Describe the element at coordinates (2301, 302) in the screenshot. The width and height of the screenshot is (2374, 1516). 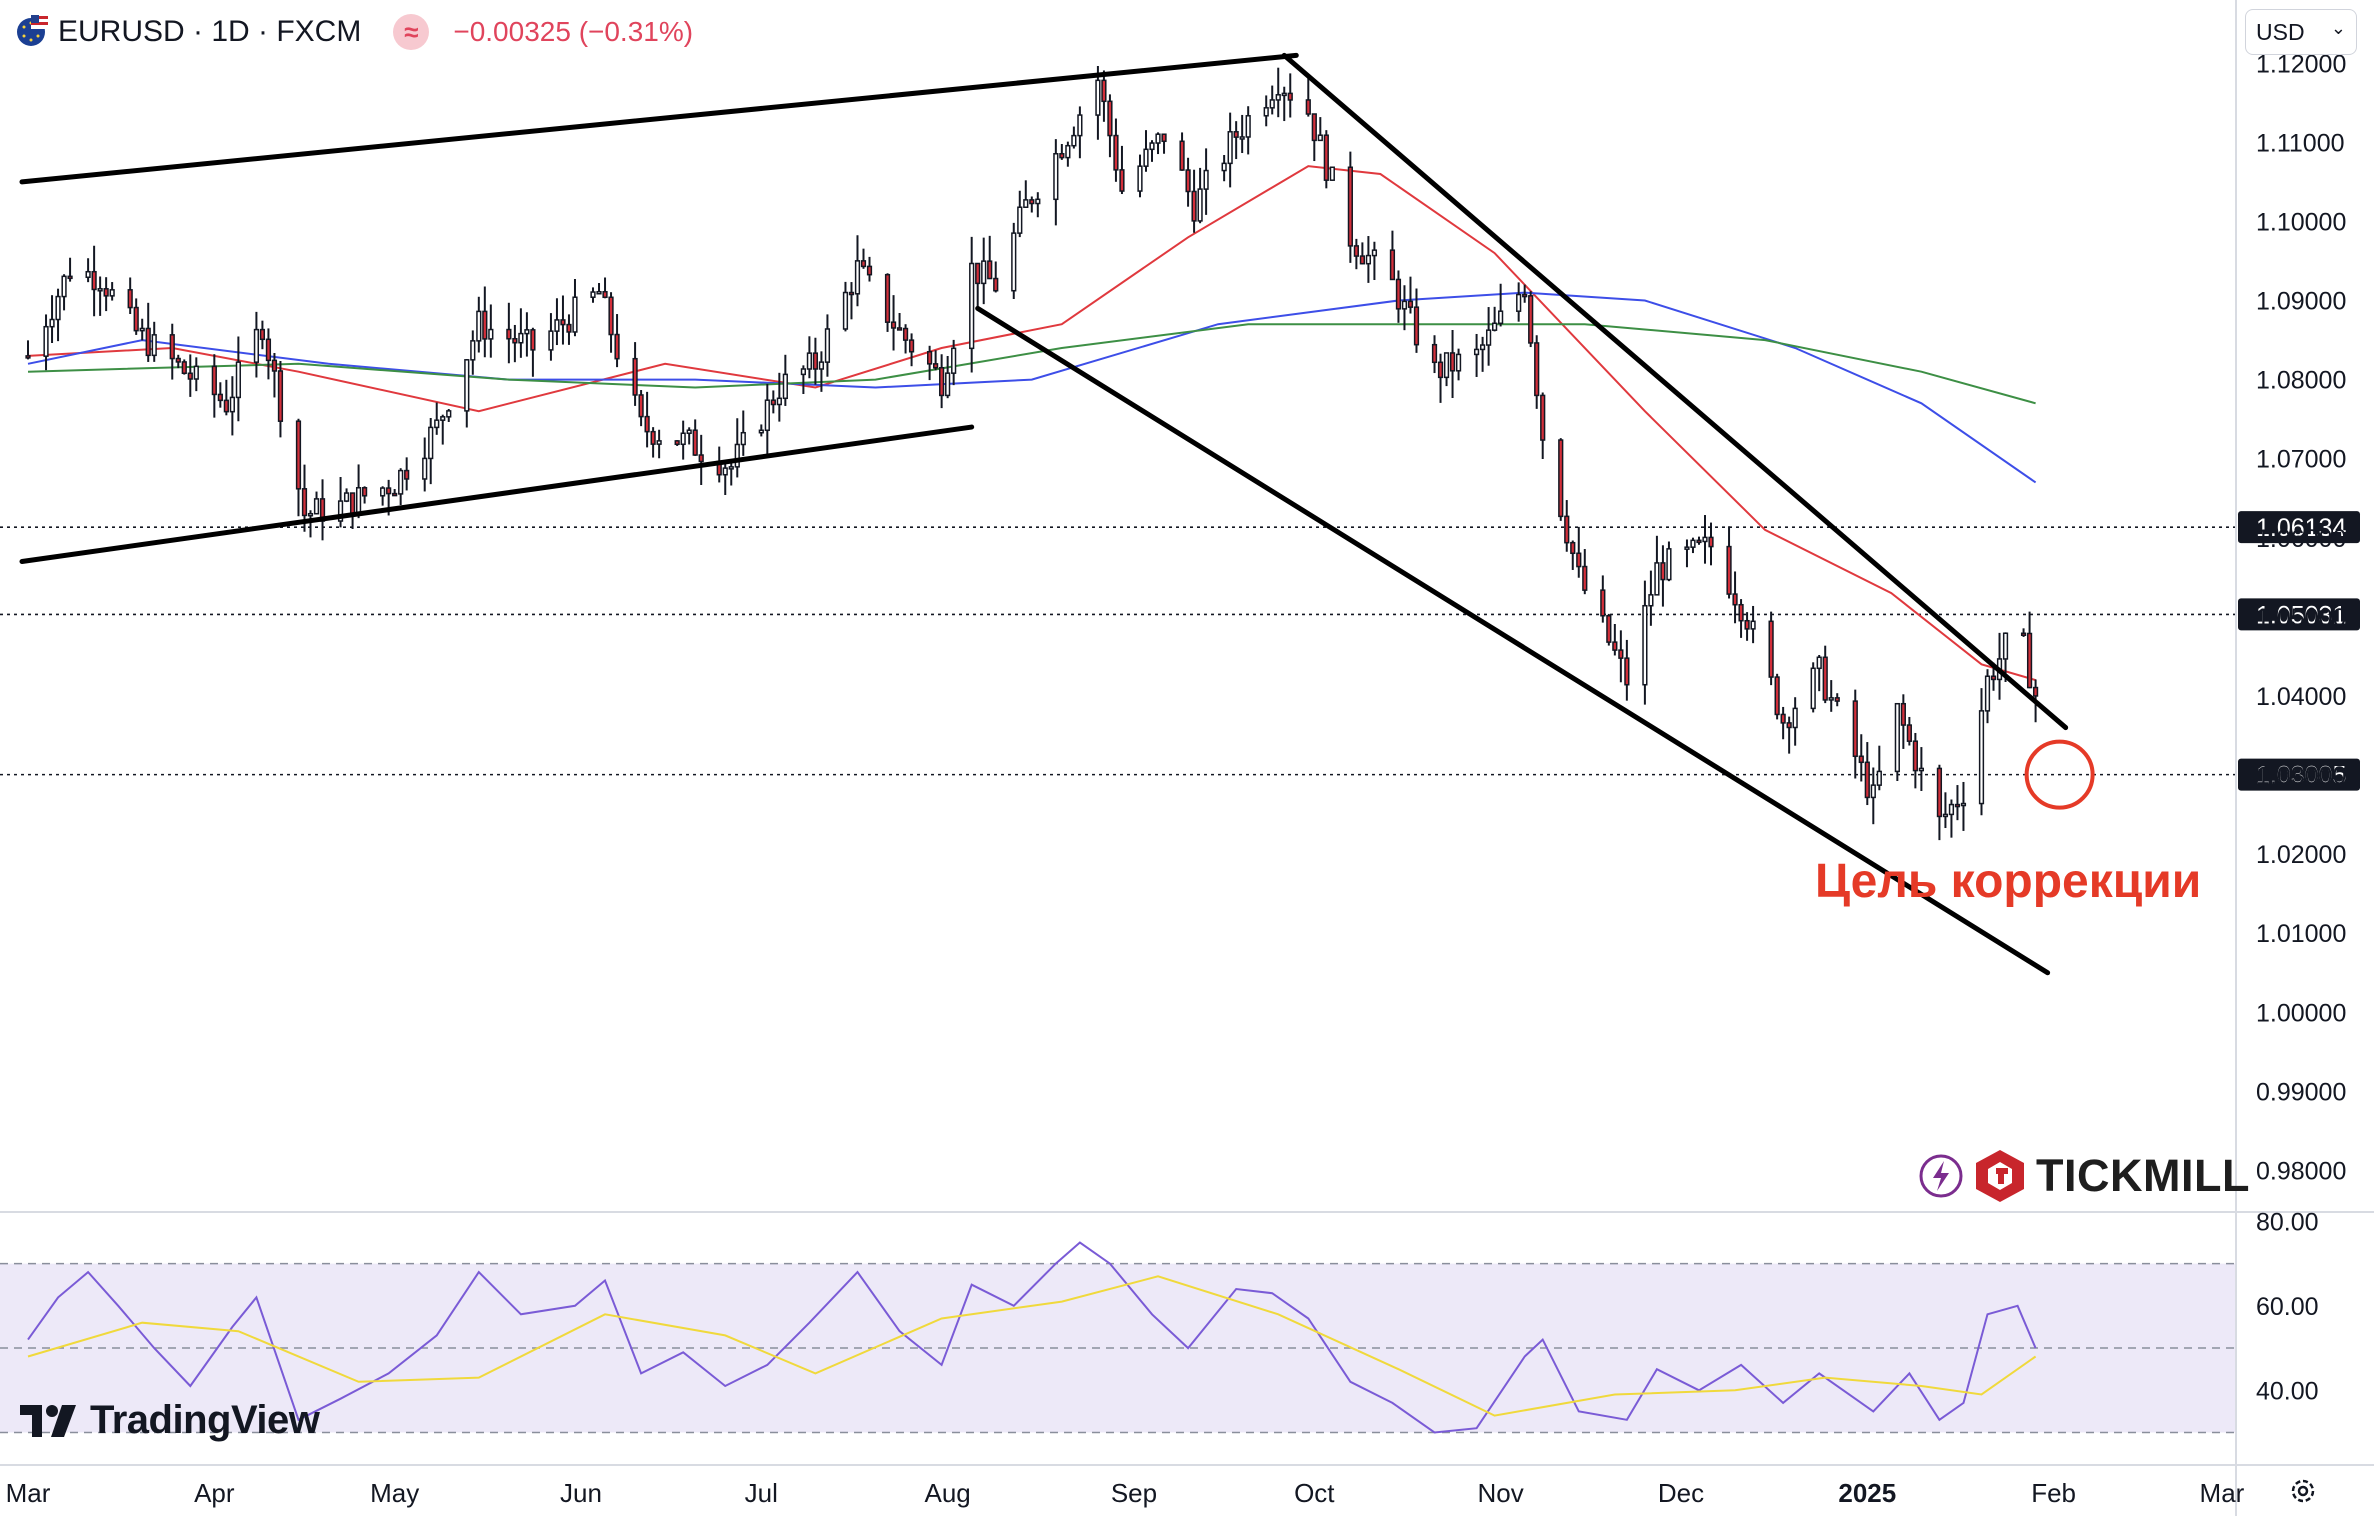
I see `price-tick-label: 1.09000` at that location.